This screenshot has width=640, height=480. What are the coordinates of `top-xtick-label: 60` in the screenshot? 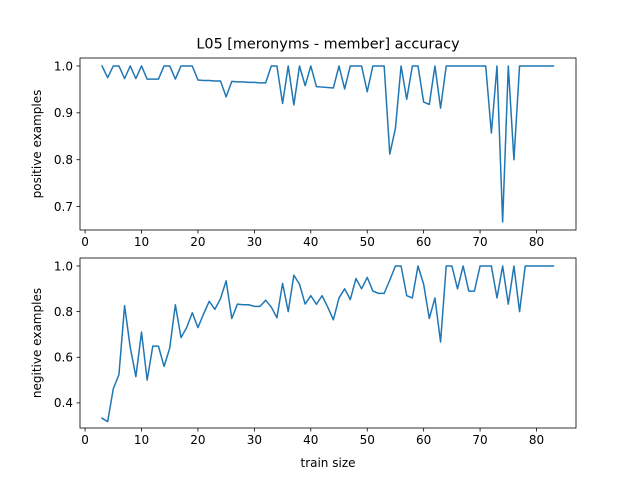 It's located at (423, 242).